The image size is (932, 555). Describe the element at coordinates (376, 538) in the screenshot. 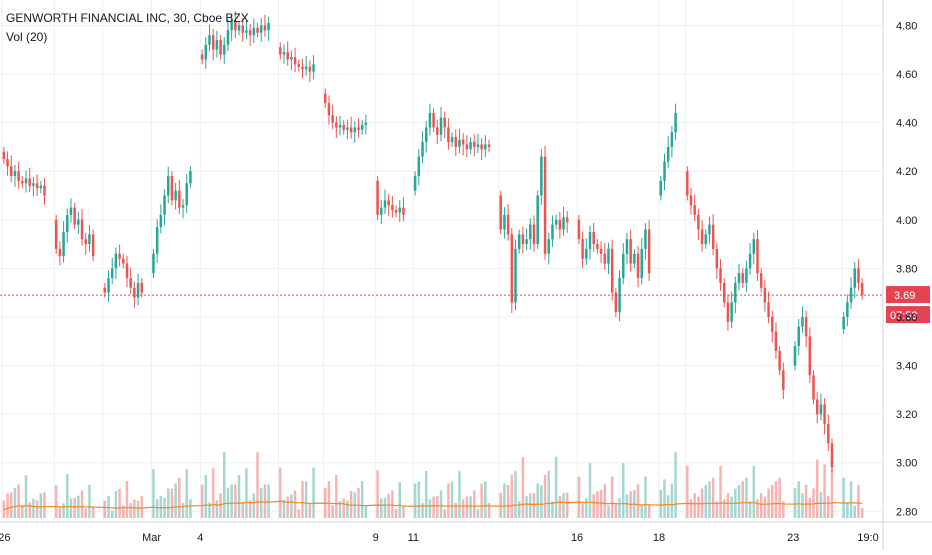

I see `x-tick-label: 9` at that location.